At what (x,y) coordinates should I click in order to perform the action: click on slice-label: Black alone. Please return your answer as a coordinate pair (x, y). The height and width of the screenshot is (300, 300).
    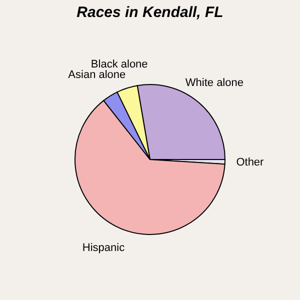
    Looking at the image, I should click on (119, 64).